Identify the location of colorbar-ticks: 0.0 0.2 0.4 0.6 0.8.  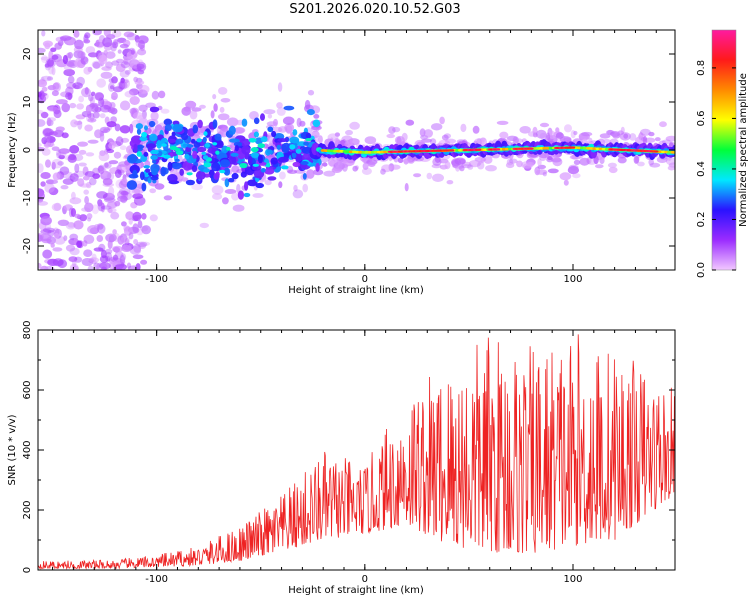
(716, 169).